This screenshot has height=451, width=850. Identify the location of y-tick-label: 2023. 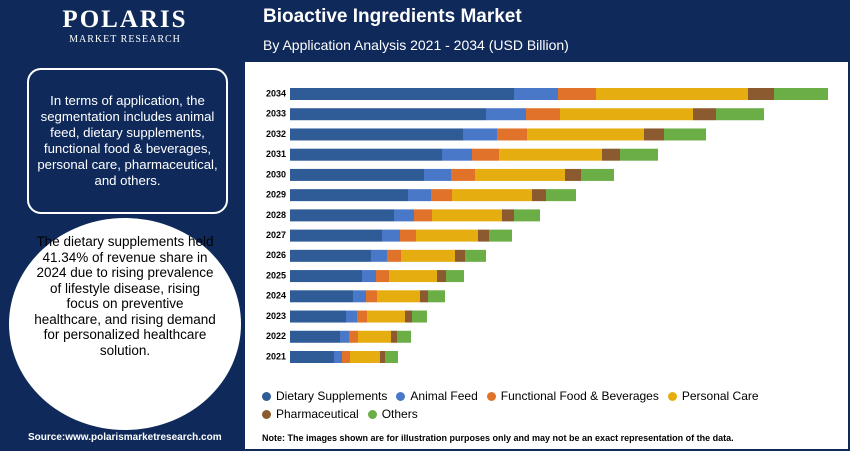
(276, 316).